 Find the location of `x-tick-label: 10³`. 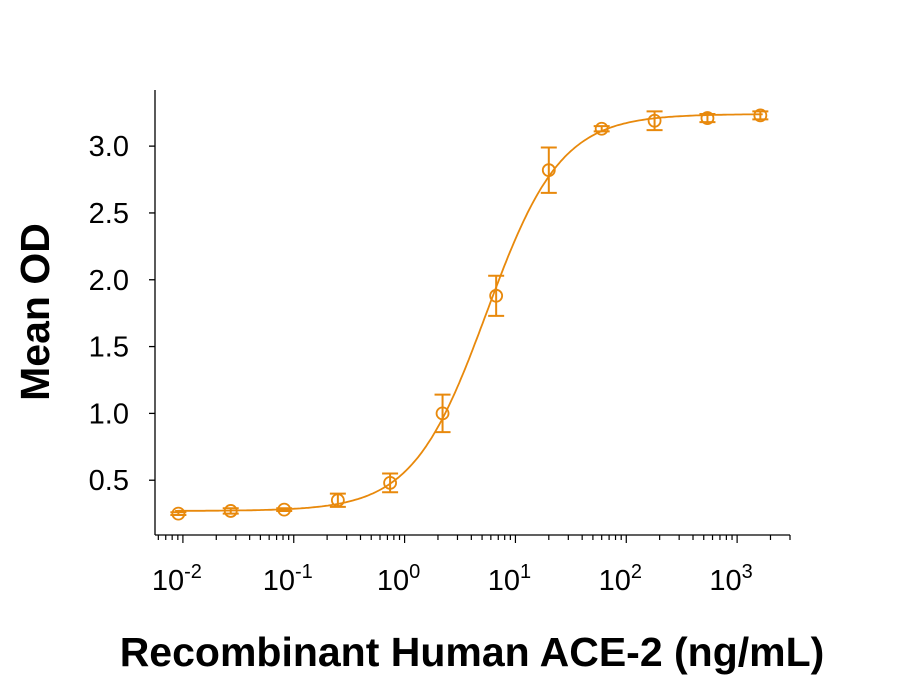

x-tick-label: 10³ is located at coordinates (730, 579).